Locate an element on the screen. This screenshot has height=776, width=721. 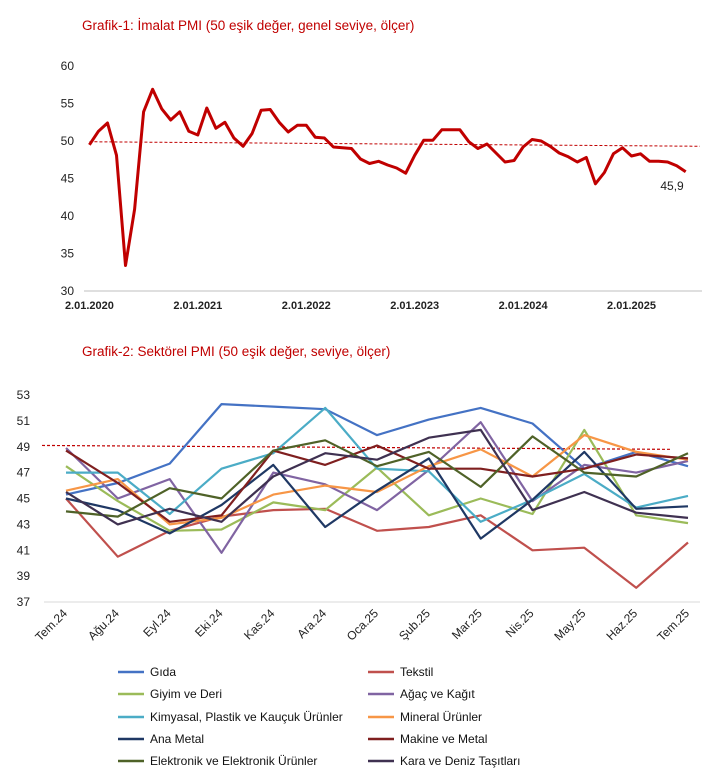
x-tick-label: May.25 is located at coordinates (569, 624).